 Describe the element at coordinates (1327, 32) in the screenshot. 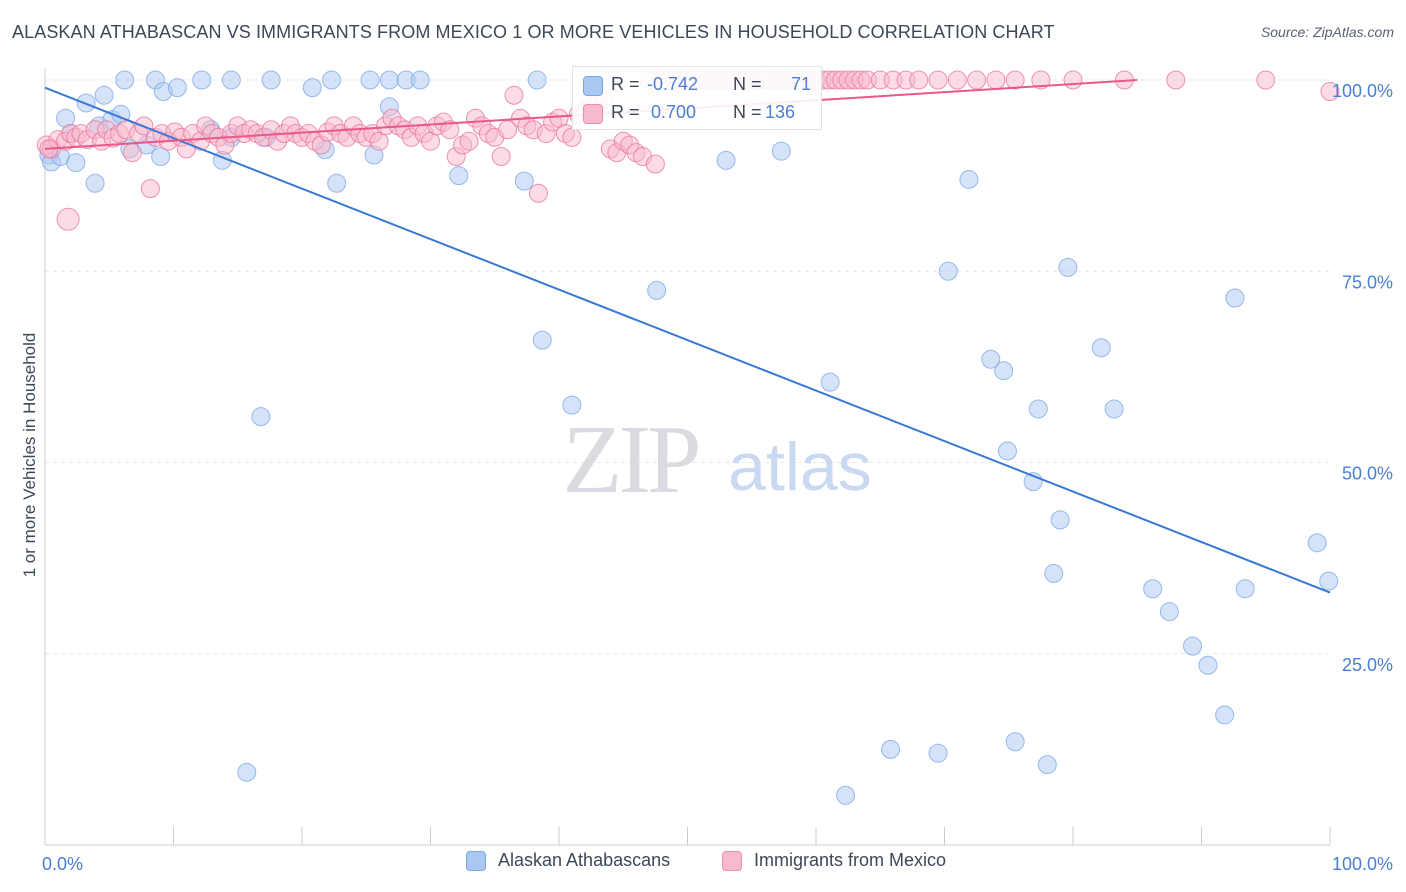

I see `source-label: Source: ZipAtlas.com` at that location.